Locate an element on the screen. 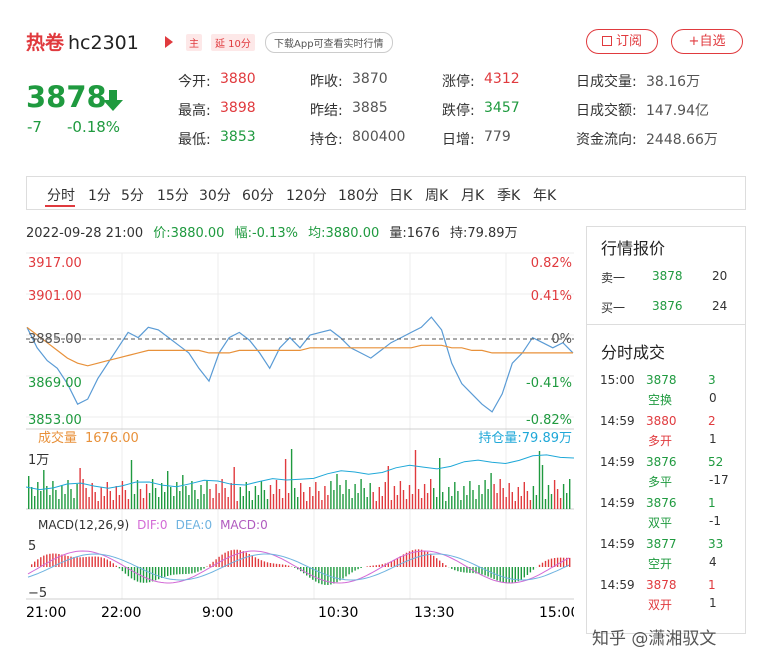 The image size is (773, 669). daily-add-label: 日增: is located at coordinates (458, 140).